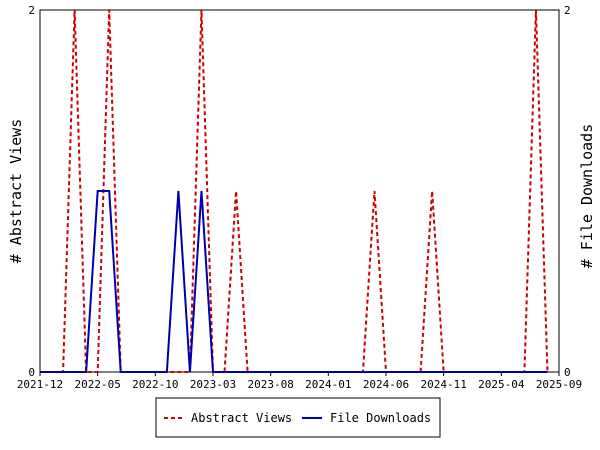 Image resolution: width=600 pixels, height=450 pixels. What do you see at coordinates (567, 10) in the screenshot?
I see `y-right-tick-max: 2` at bounding box center [567, 10].